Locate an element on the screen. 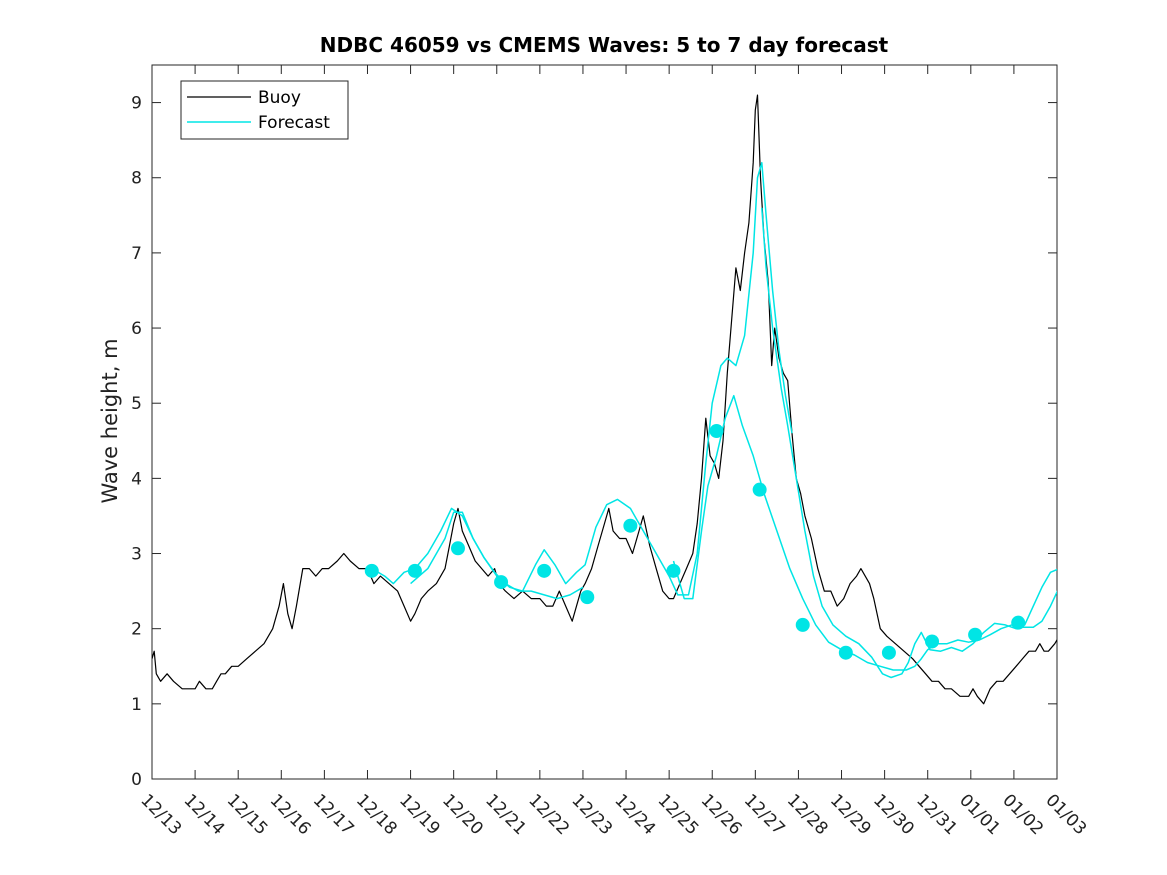  y-tick-label: 6 is located at coordinates (136, 329).